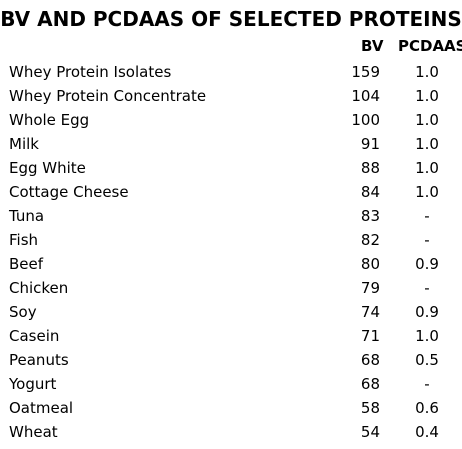 The image size is (462, 449). I want to click on table-row: Whole Egg 100 1.0, so click(231, 120).